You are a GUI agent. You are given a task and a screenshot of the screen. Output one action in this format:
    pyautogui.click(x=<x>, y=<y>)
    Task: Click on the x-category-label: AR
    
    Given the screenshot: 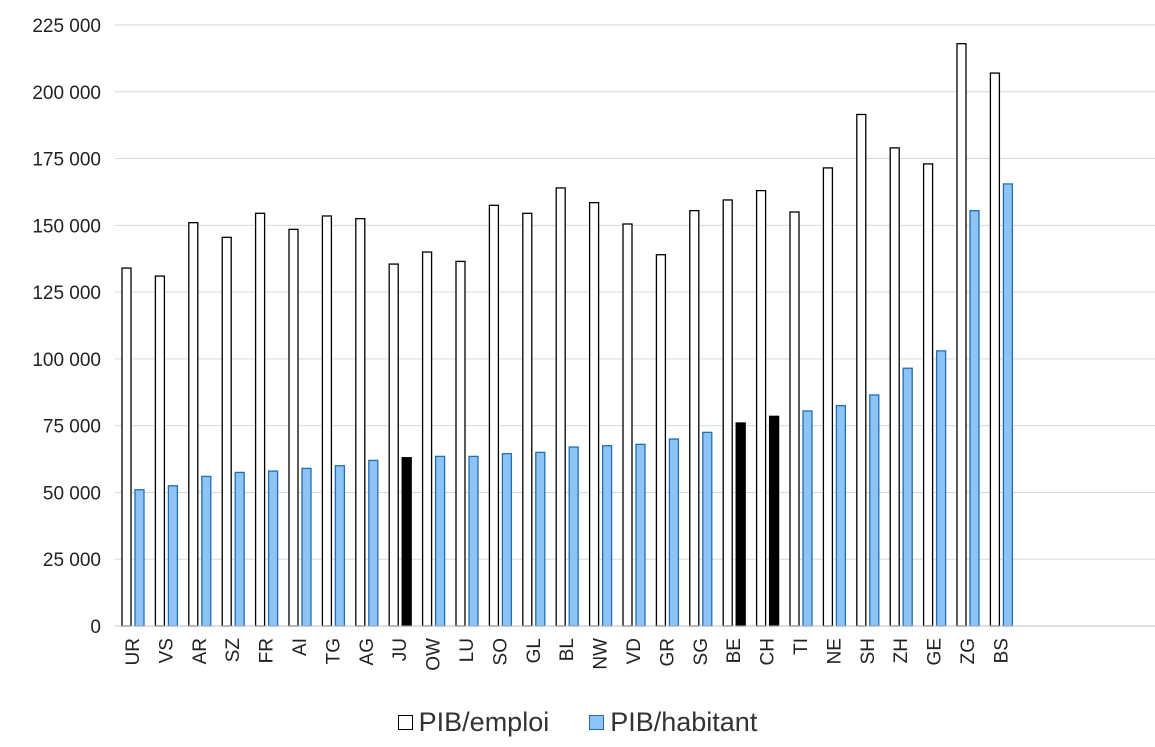 What is the action you would take?
    pyautogui.click(x=200, y=651)
    